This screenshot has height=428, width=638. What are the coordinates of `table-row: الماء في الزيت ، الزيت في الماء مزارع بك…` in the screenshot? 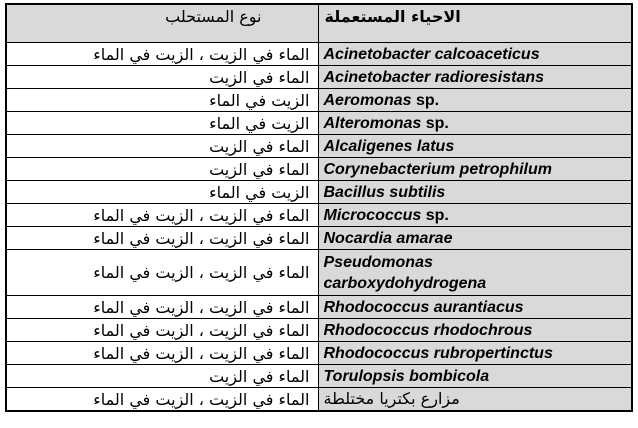 It's located at (319, 399).